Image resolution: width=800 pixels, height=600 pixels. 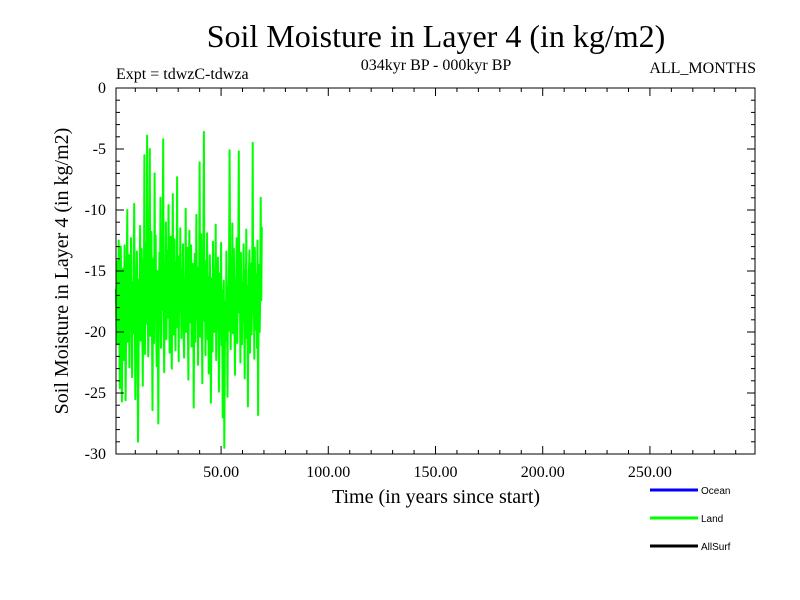 What do you see at coordinates (95, 271) in the screenshot?
I see `y-tick-label: -15` at bounding box center [95, 271].